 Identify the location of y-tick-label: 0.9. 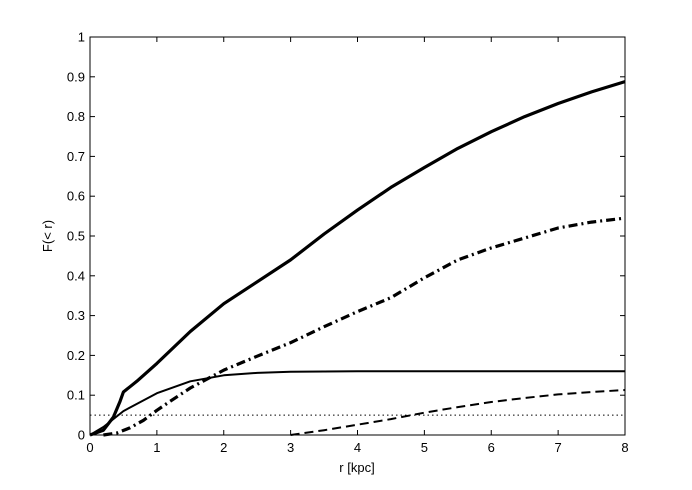
(76, 76).